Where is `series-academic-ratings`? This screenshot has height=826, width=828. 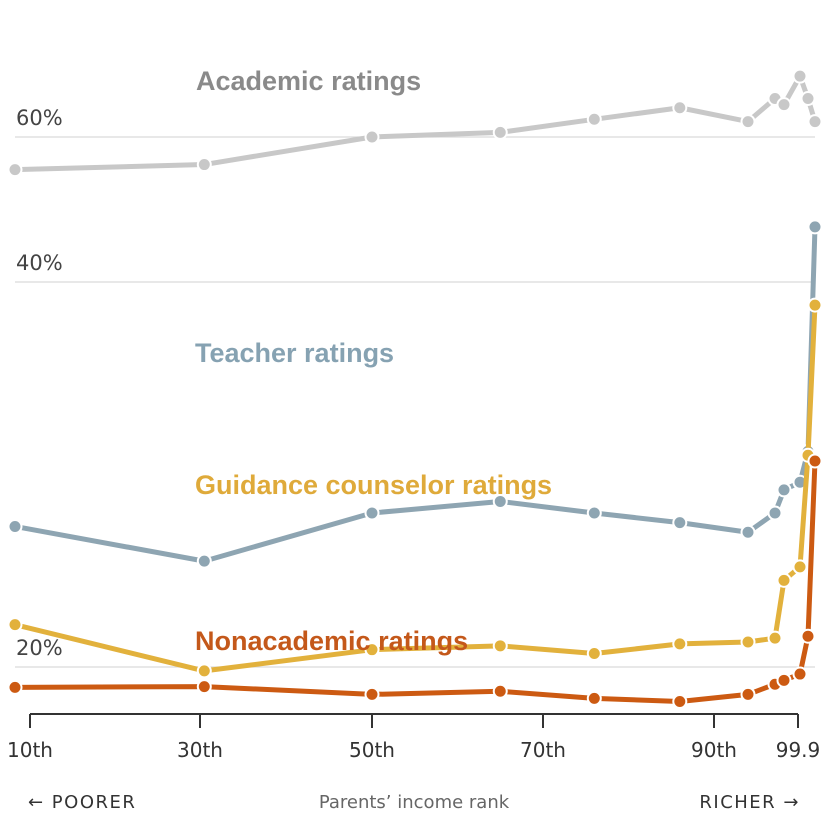 series-academic-ratings is located at coordinates (415, 123).